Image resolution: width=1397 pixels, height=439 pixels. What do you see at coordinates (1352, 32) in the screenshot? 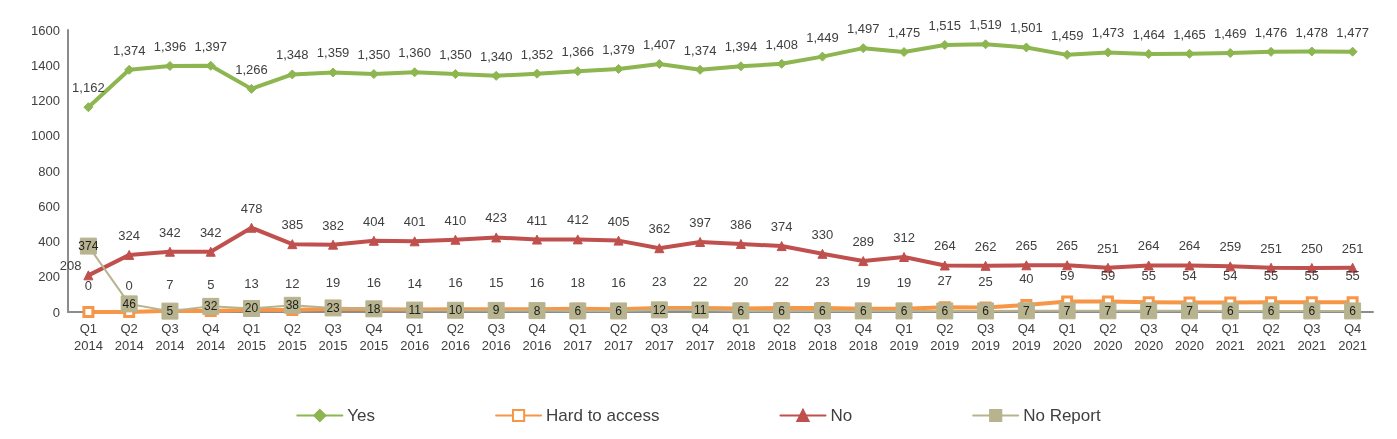
I see `data-label: 1,477` at bounding box center [1352, 32].